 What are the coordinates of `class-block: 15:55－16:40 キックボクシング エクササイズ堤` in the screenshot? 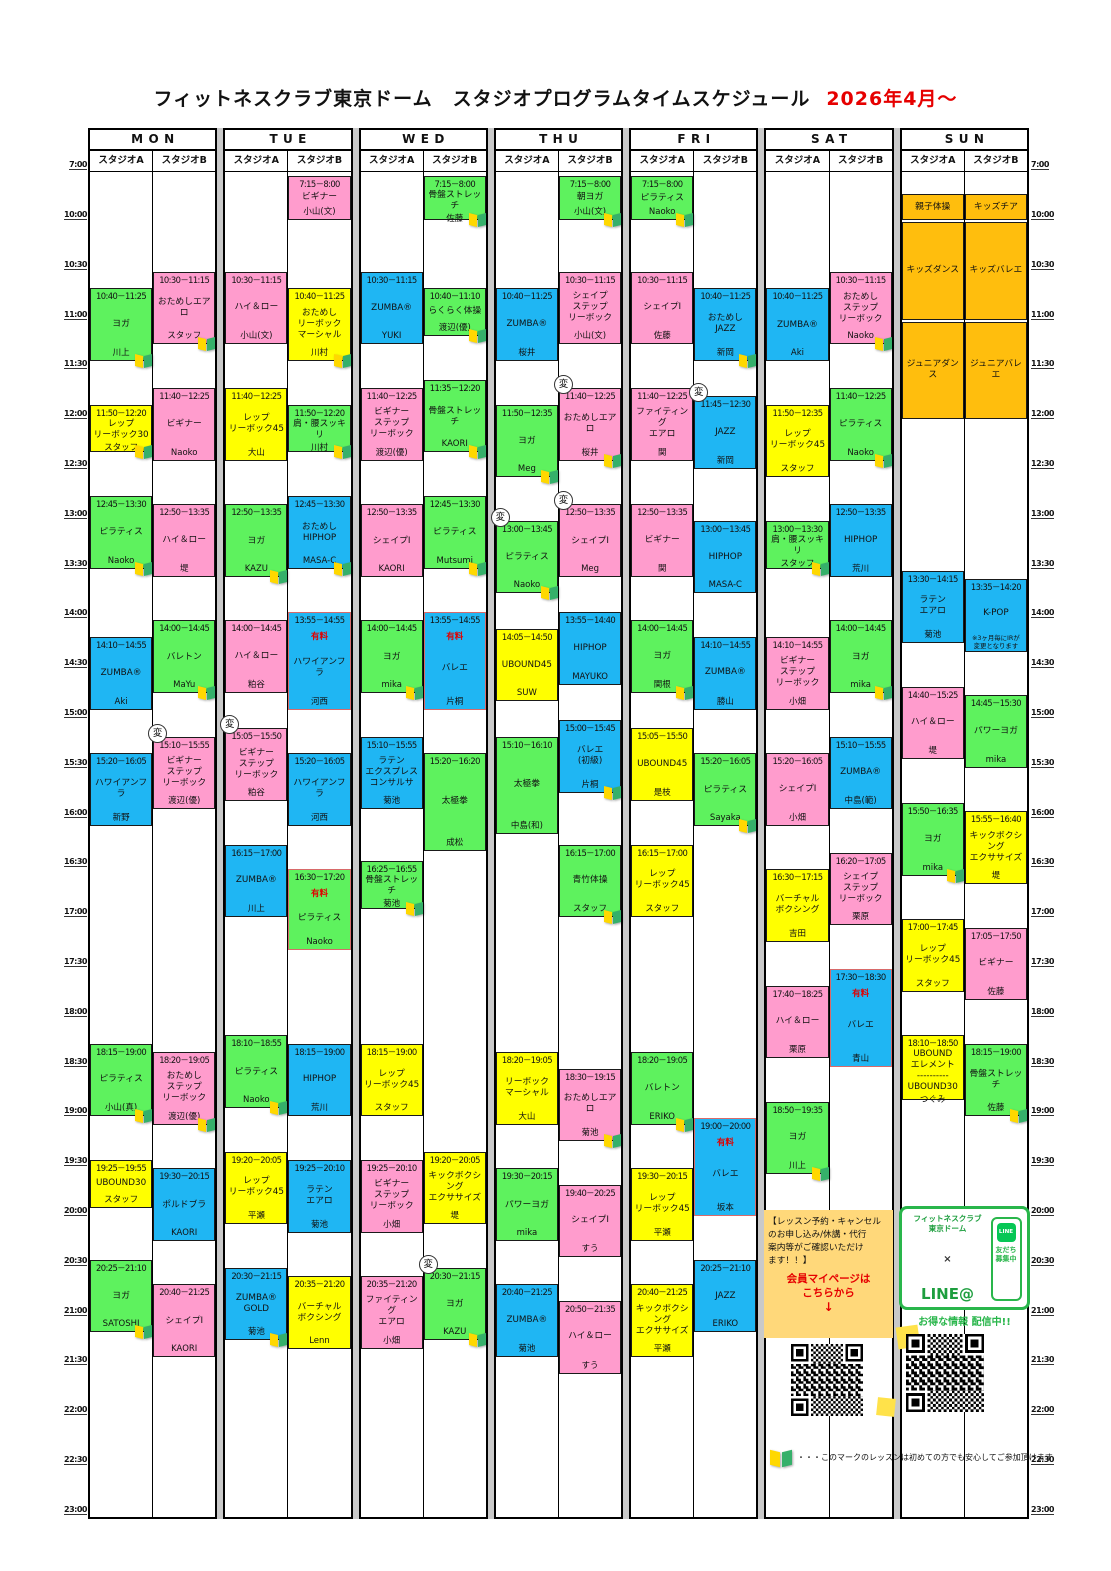 It's located at (995, 847).